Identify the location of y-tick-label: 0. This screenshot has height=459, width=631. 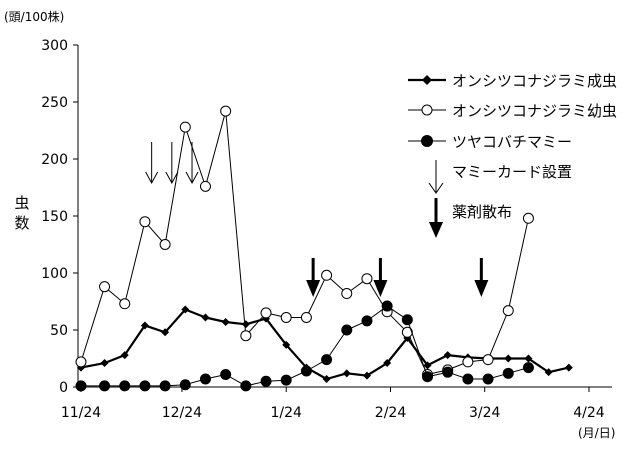
(63, 388).